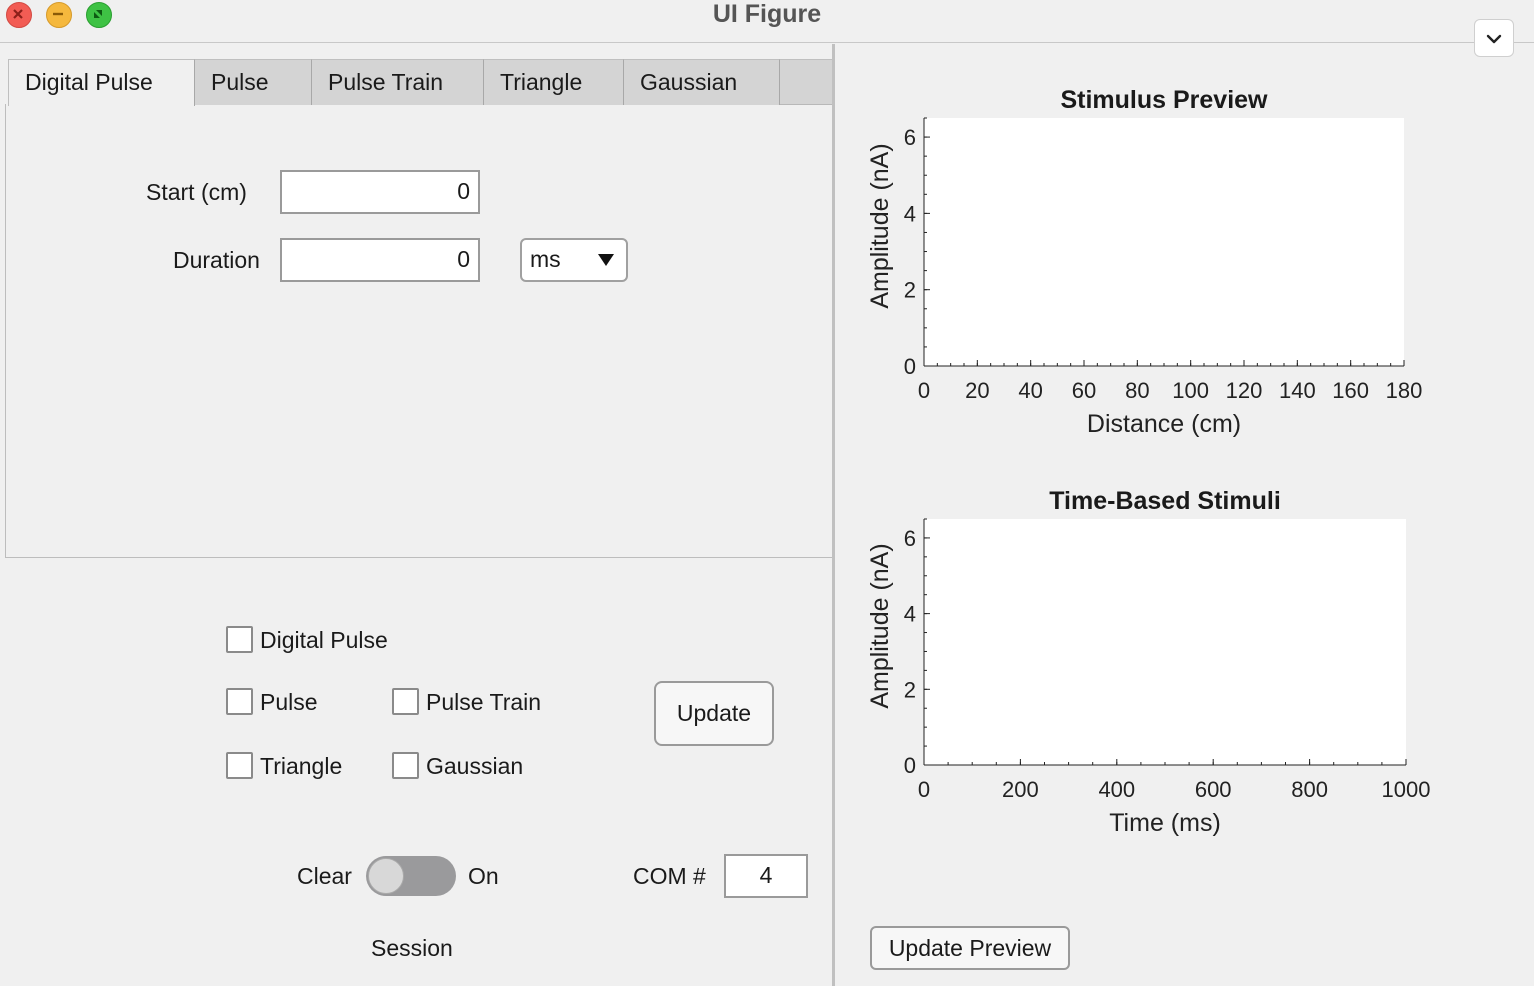 The image size is (1534, 986). What do you see at coordinates (239, 639) in the screenshot?
I see `digital-pulse-checkbox` at bounding box center [239, 639].